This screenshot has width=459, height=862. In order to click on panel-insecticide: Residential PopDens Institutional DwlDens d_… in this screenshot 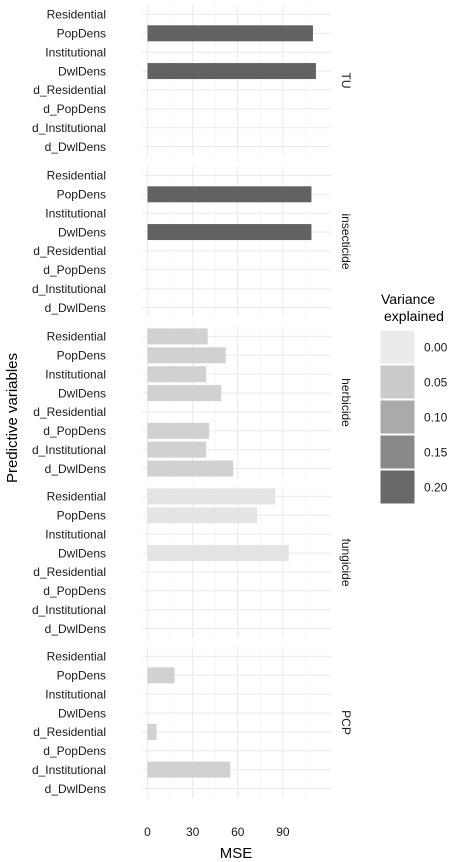, I will do `click(192, 241)`.